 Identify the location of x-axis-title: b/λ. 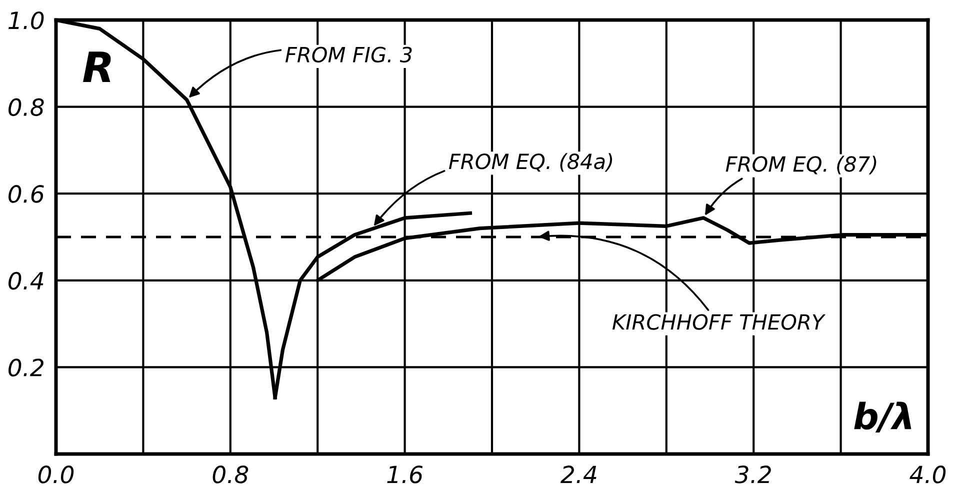
(883, 417).